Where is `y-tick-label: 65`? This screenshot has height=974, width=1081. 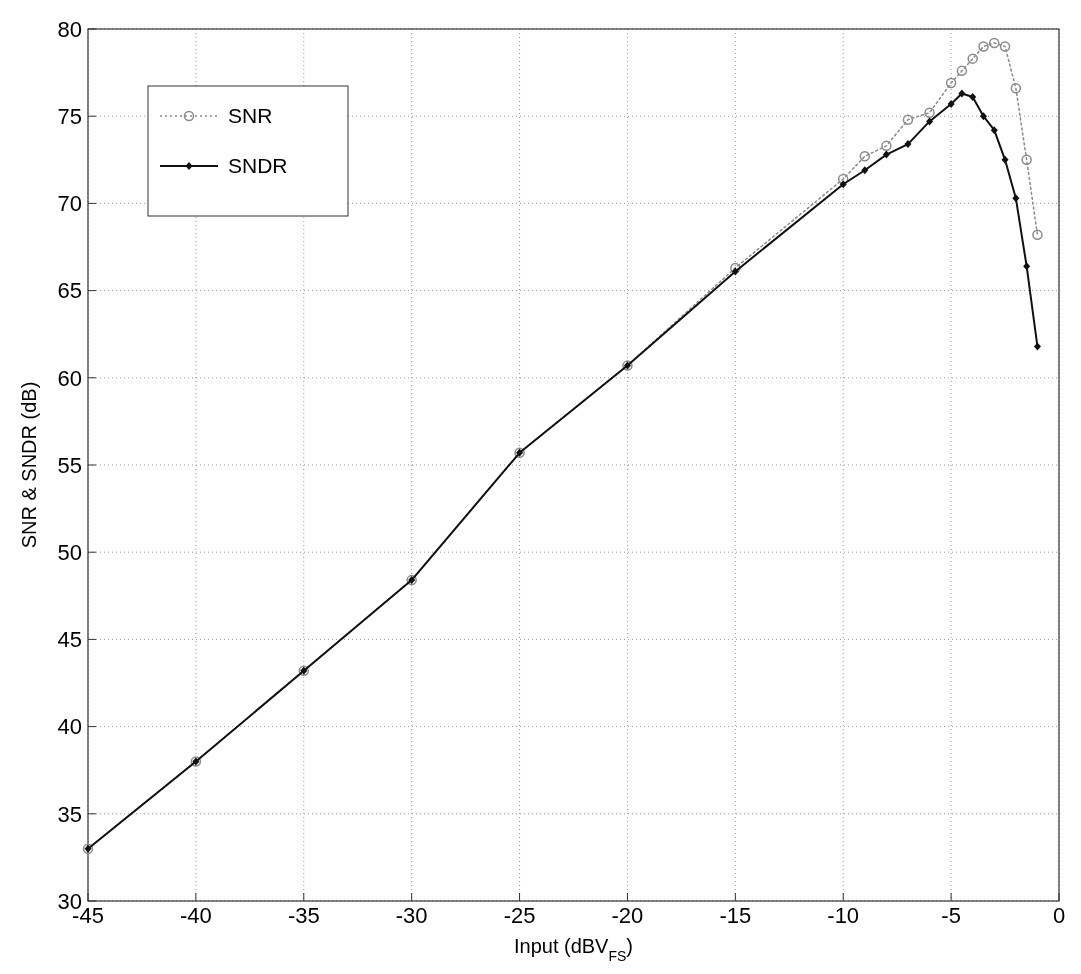 y-tick-label: 65 is located at coordinates (69, 291).